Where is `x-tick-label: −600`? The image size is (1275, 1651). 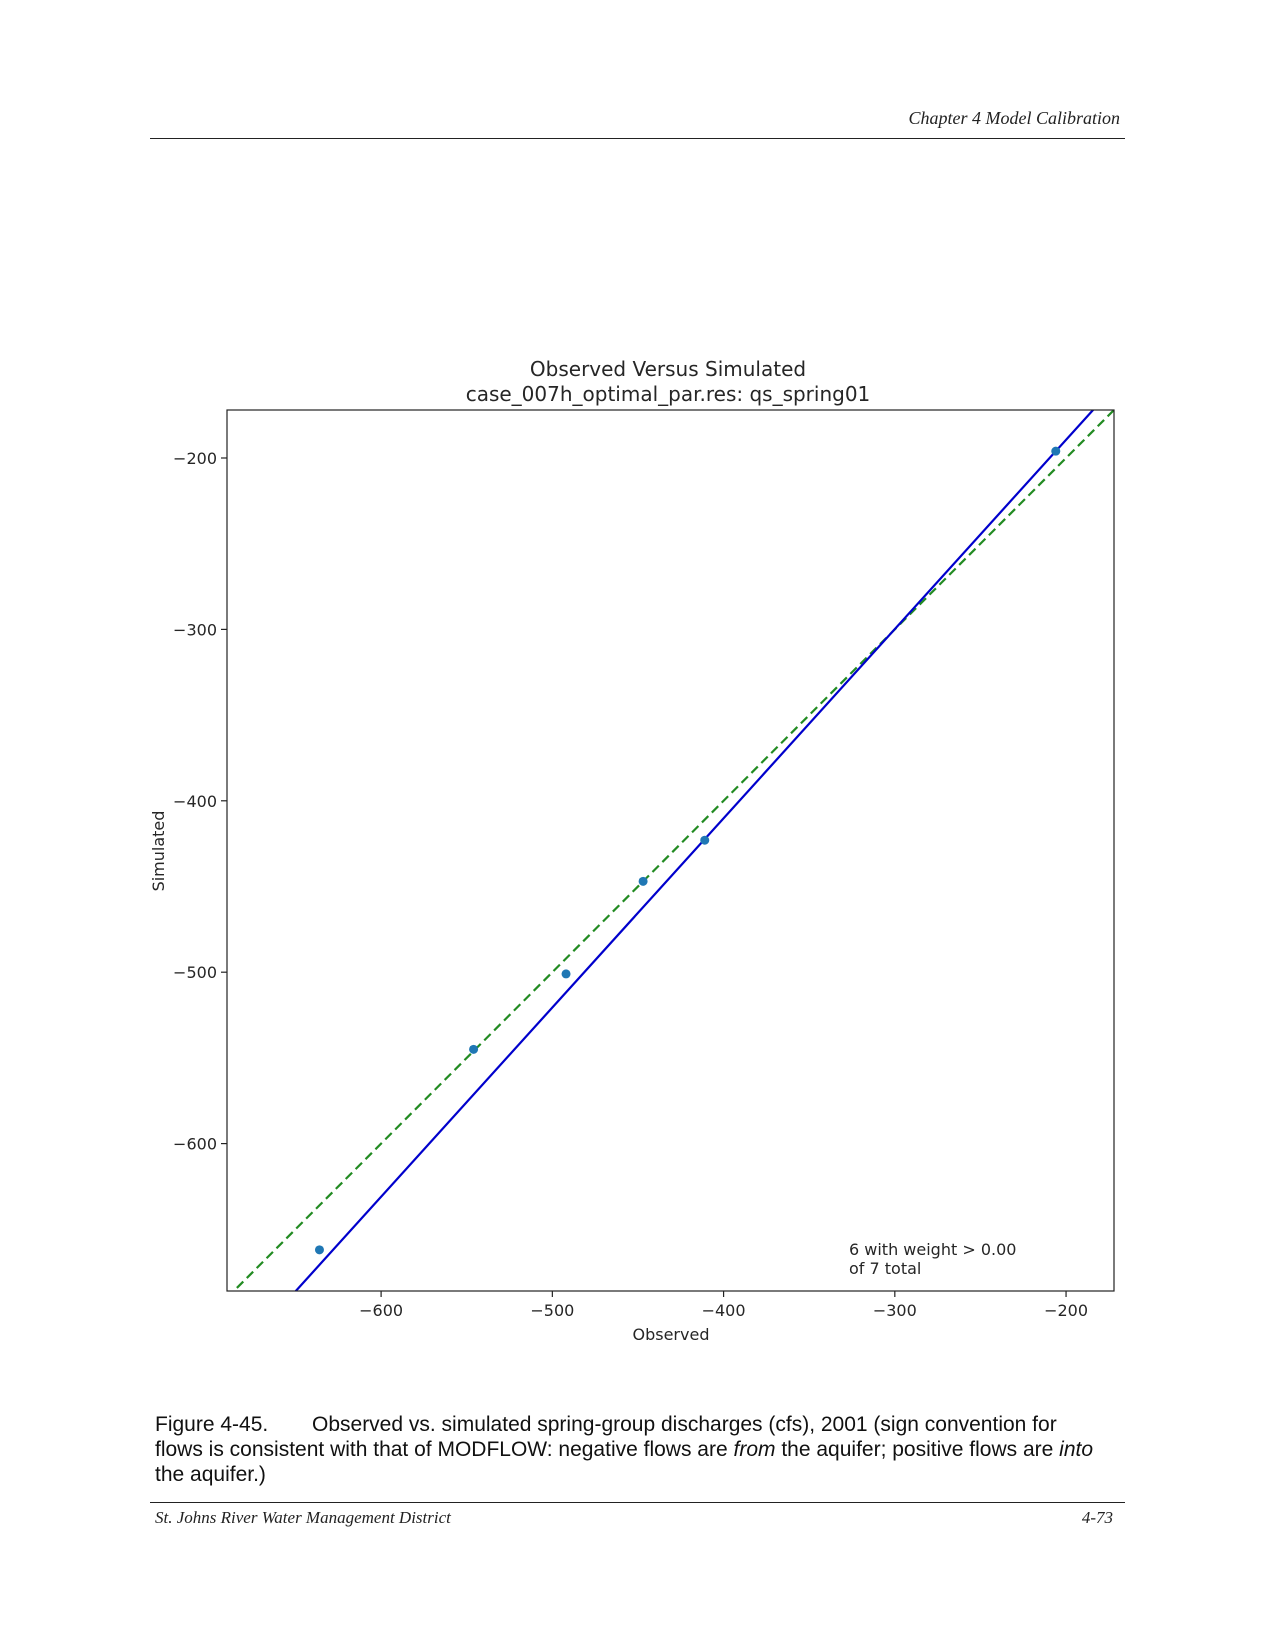 x-tick-label: −600 is located at coordinates (381, 1310).